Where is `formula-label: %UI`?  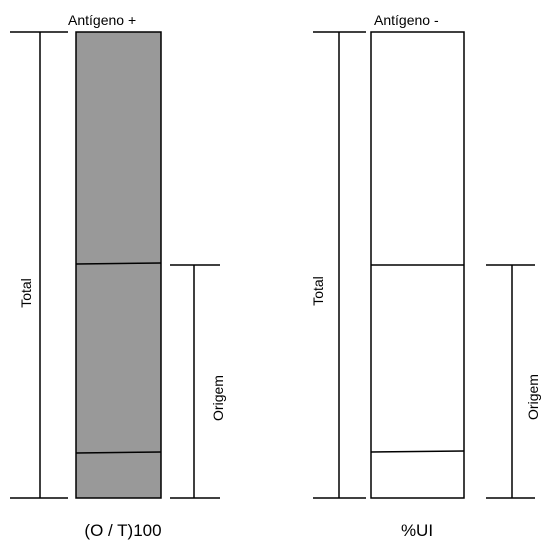
formula-label: %UI is located at coordinates (417, 530).